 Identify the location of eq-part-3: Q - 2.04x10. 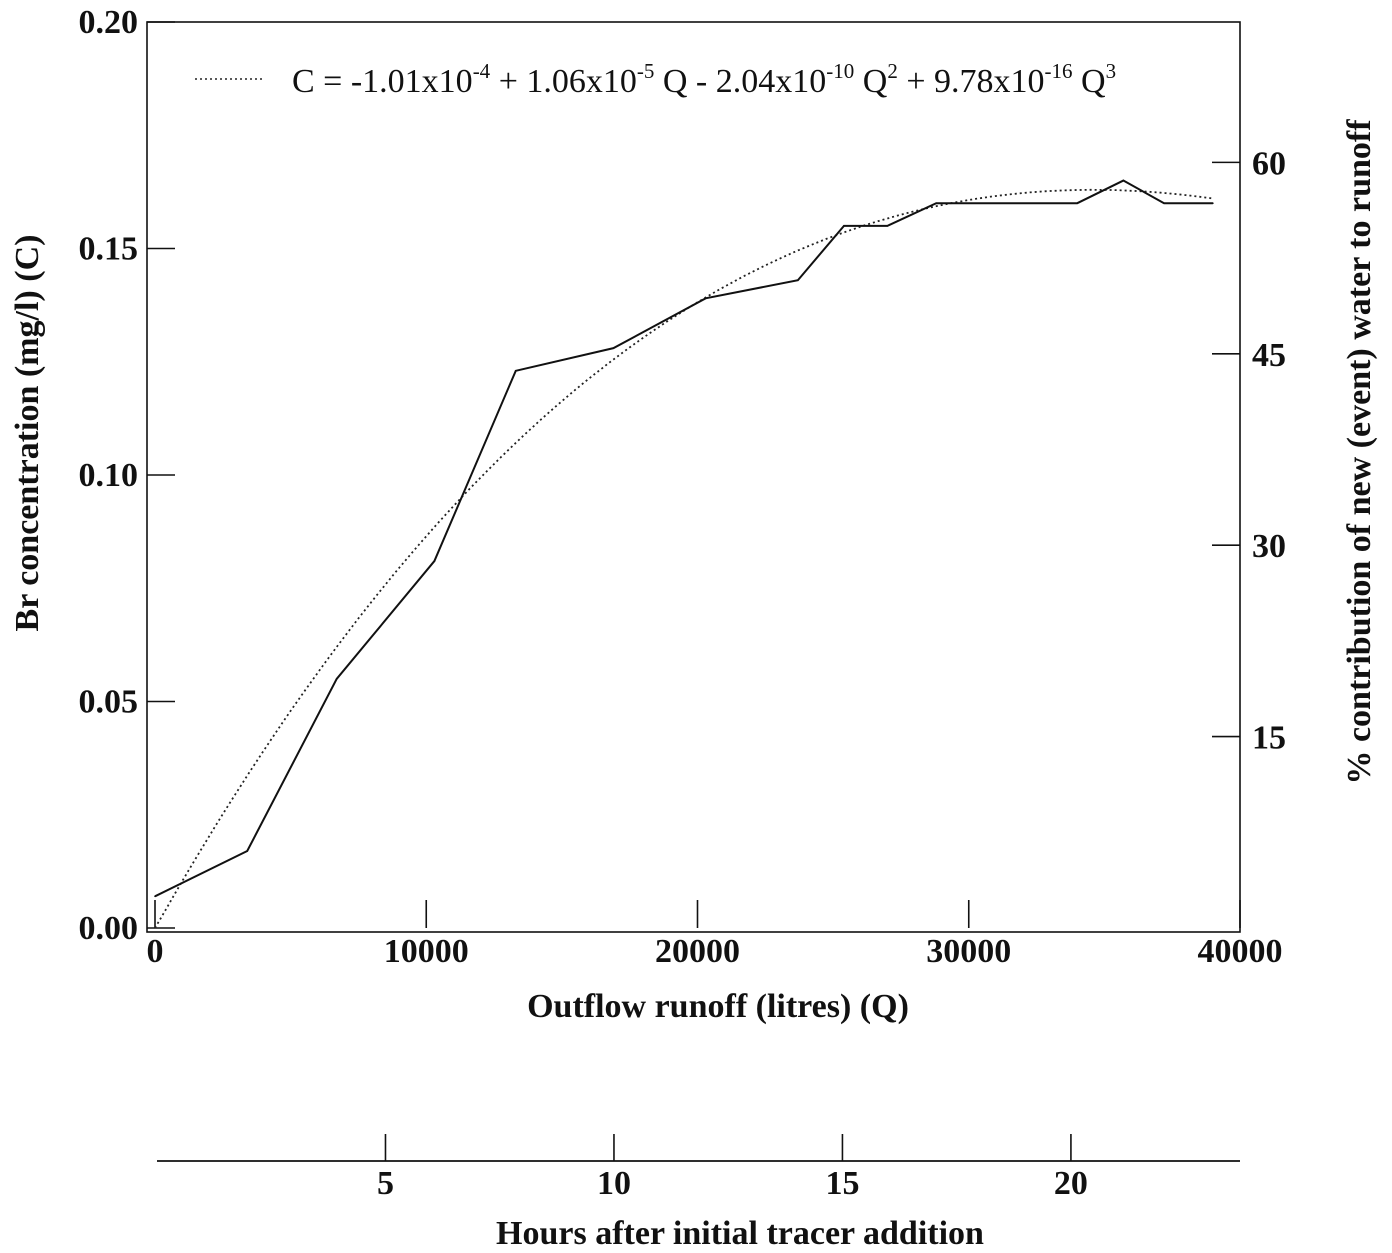
(740, 81).